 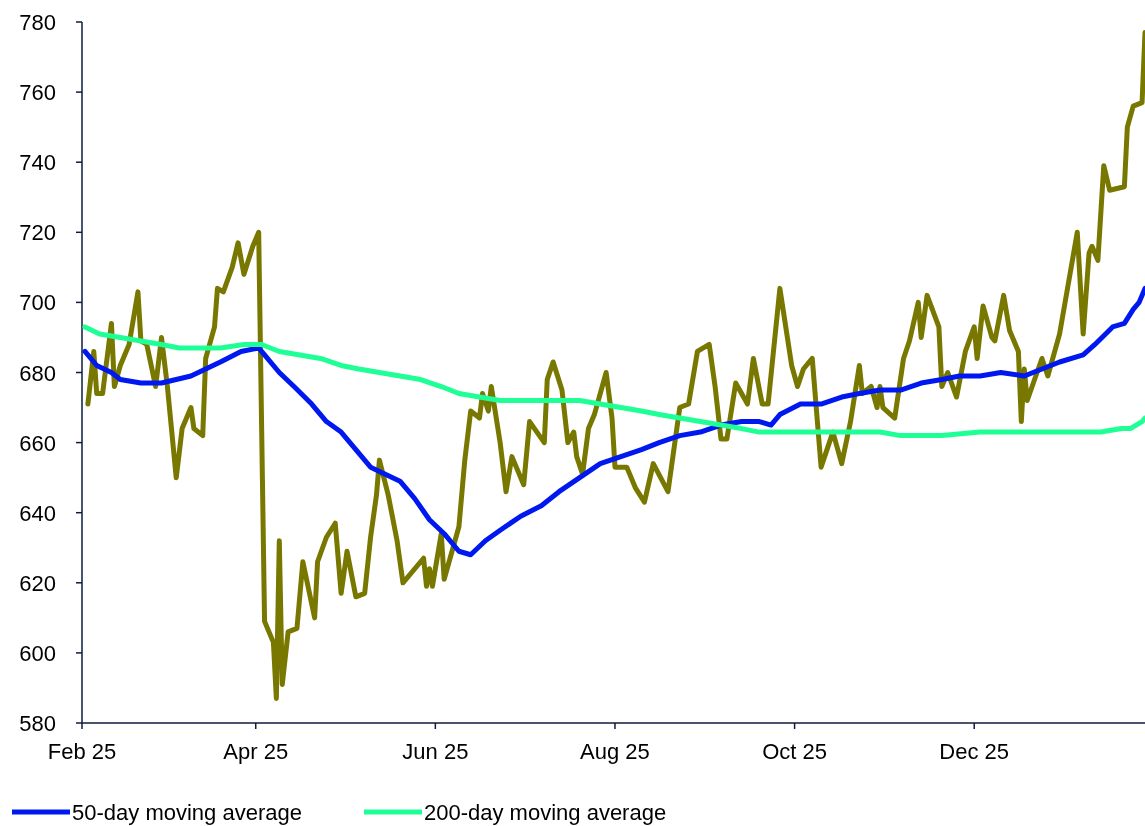 What do you see at coordinates (974, 751) in the screenshot?
I see `x-tick-label: Dec 25` at bounding box center [974, 751].